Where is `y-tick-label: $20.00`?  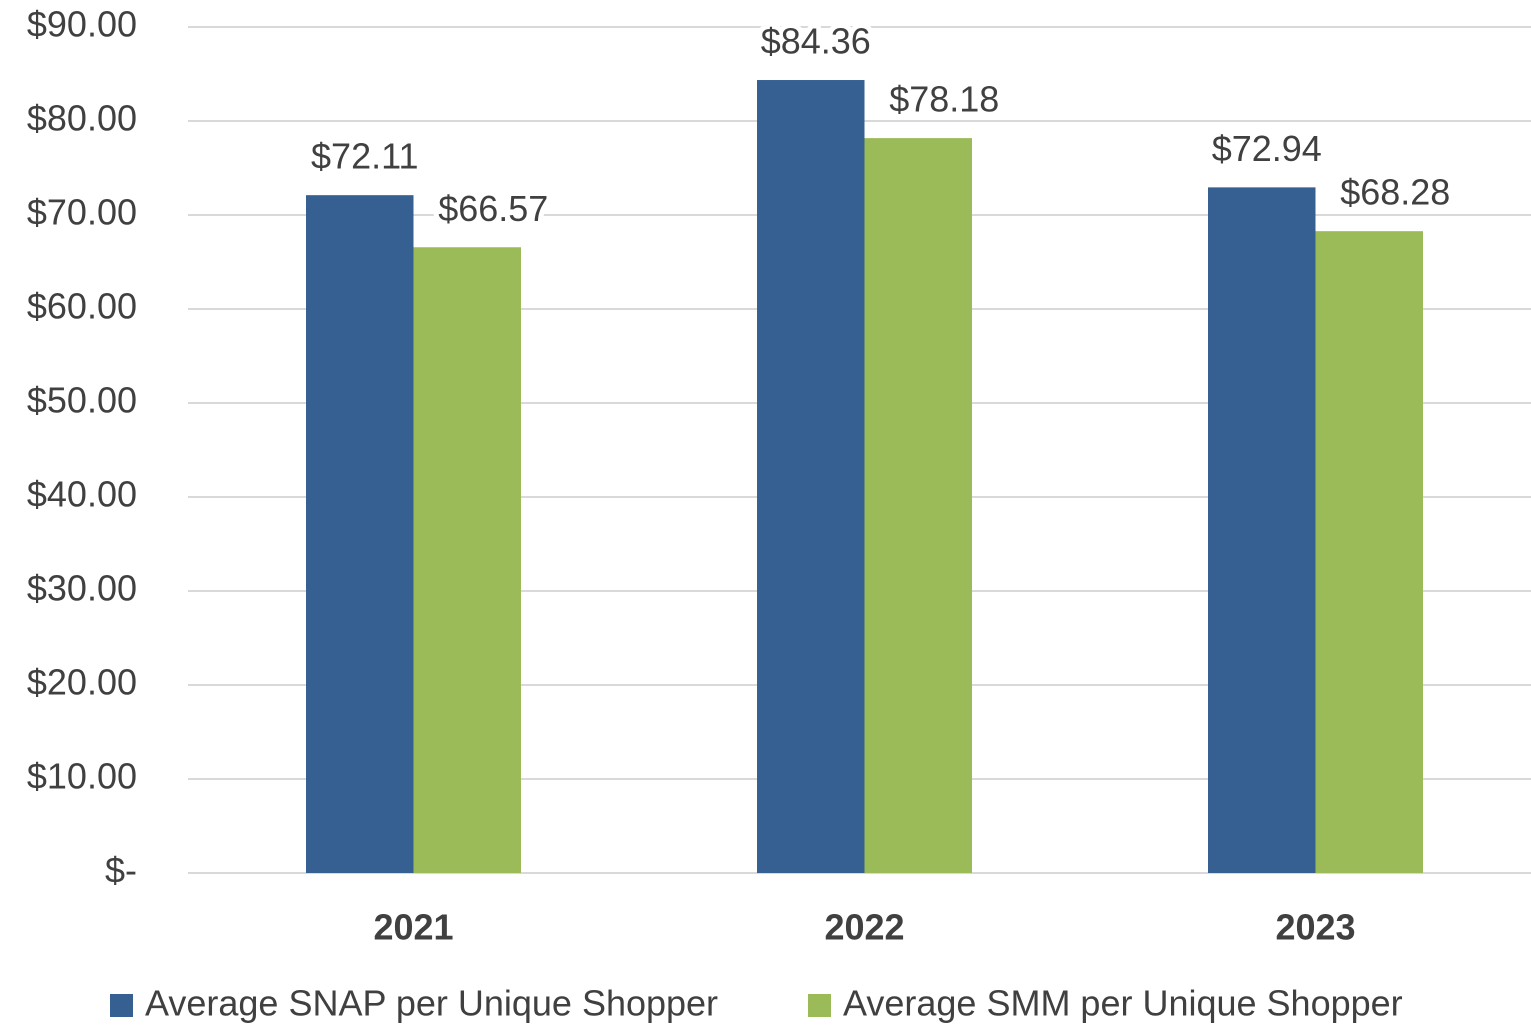 y-tick-label: $20.00 is located at coordinates (82, 682).